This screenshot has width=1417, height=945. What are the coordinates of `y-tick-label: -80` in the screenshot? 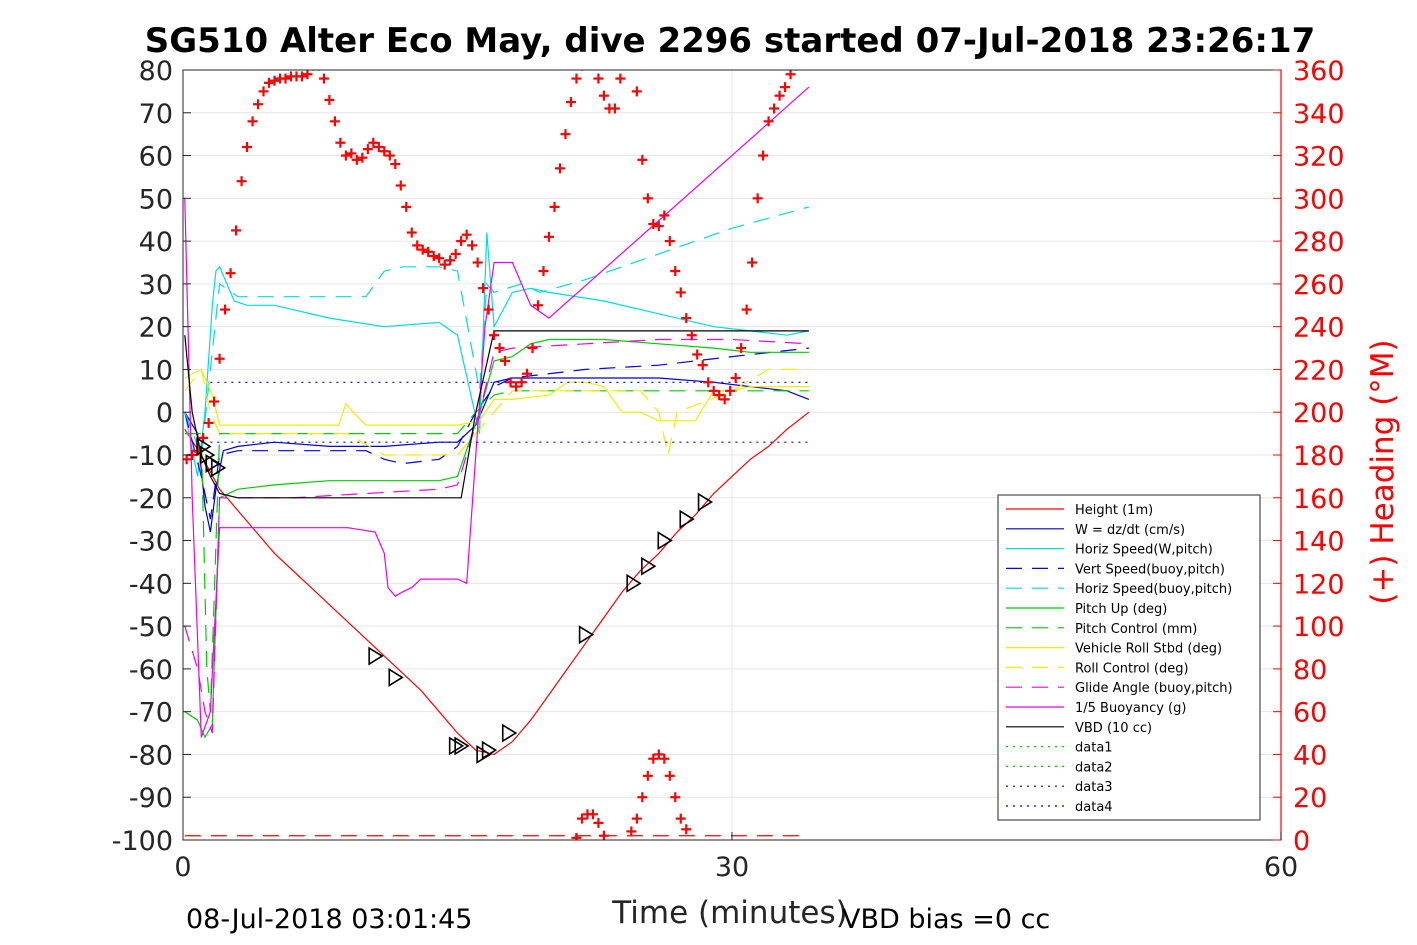 It's located at (151, 755).